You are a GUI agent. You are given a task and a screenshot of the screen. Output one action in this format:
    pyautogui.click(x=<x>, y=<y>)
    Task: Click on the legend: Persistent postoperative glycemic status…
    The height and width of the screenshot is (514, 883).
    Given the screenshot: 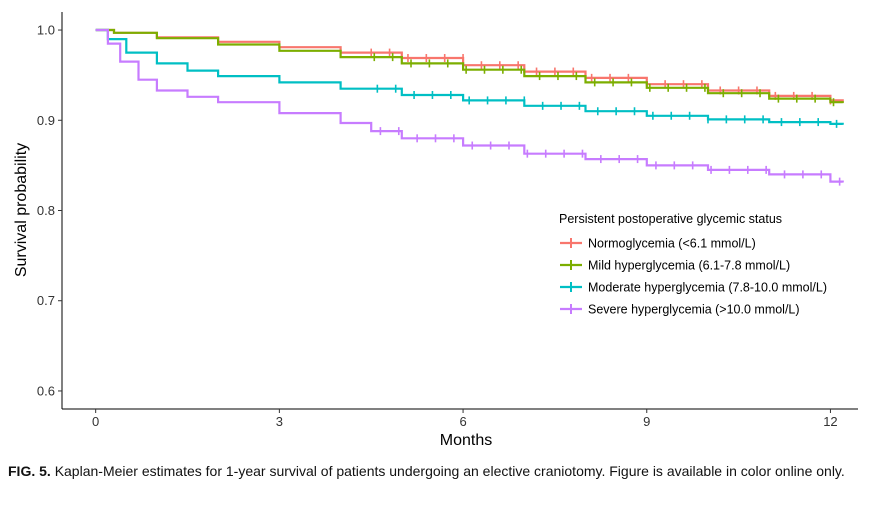 What is the action you would take?
    pyautogui.click(x=693, y=264)
    